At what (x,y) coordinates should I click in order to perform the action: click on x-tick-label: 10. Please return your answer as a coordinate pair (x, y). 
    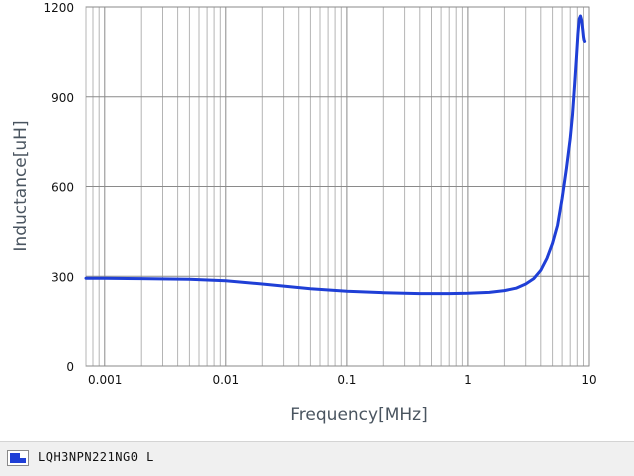
    Looking at the image, I should click on (588, 380).